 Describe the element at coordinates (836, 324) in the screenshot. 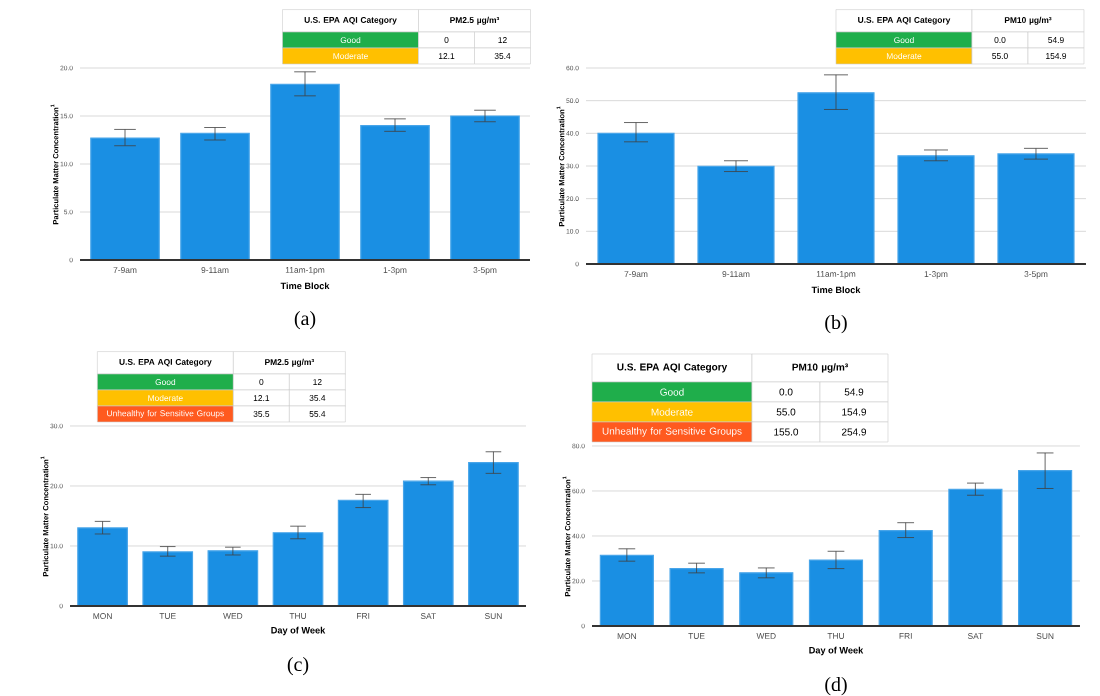

I see `text: (b)` at that location.